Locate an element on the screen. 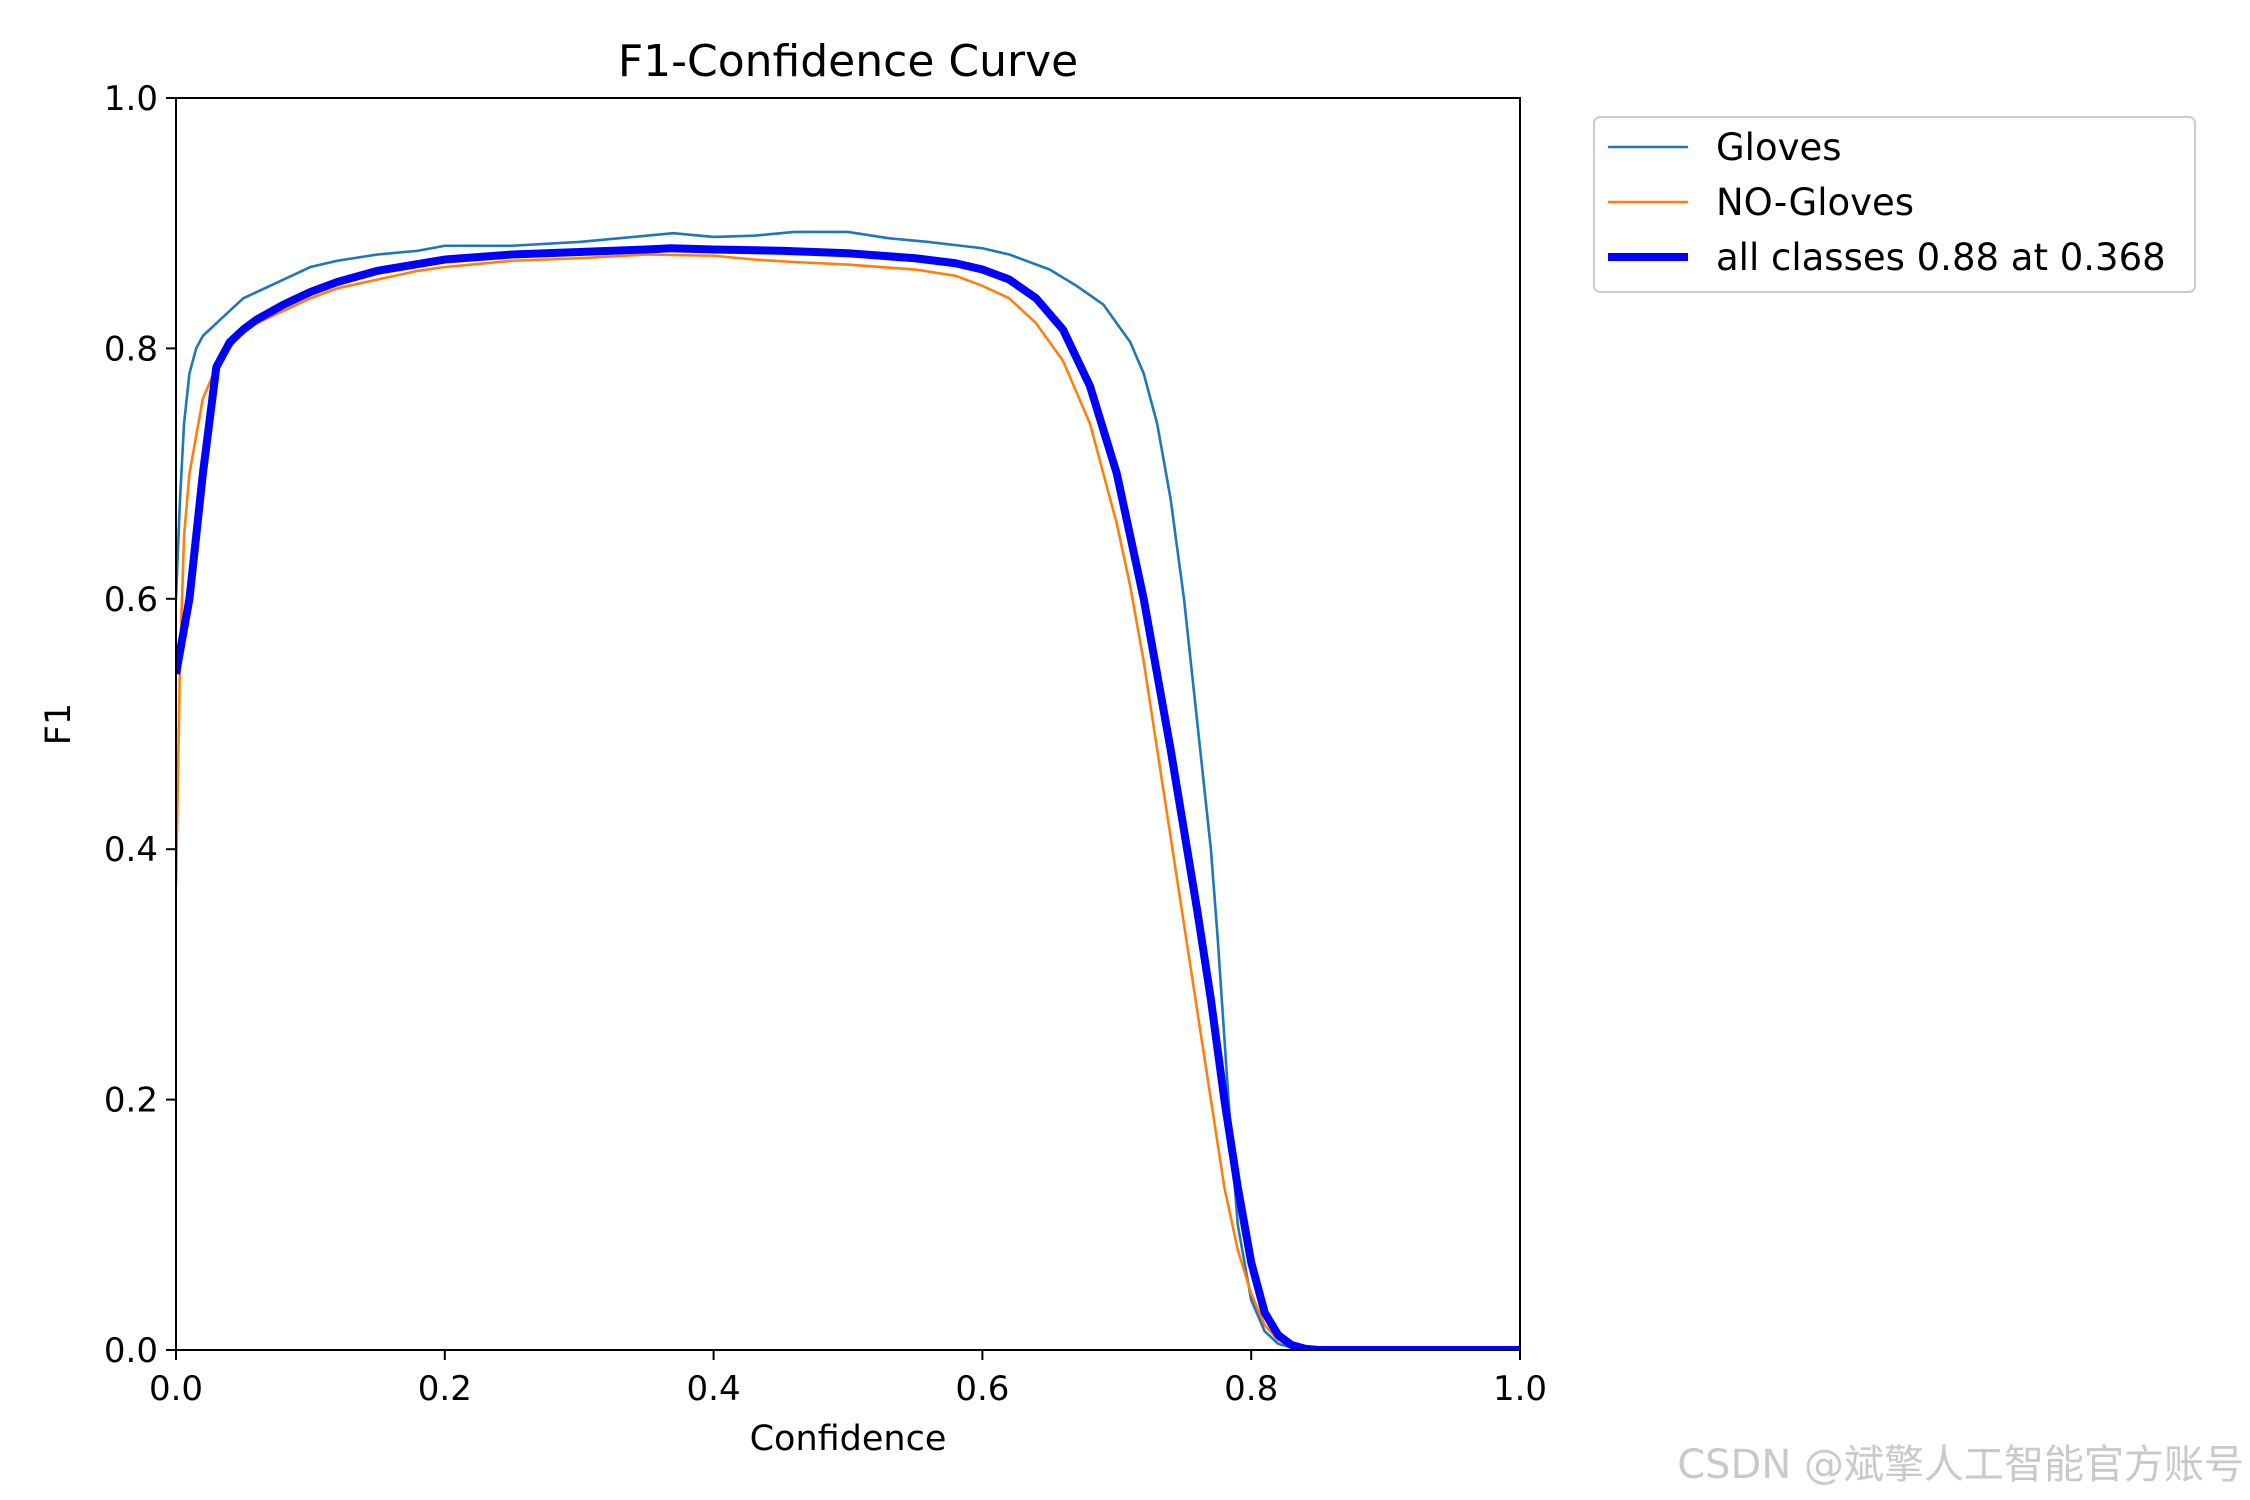 This screenshot has height=1500, width=2250. legend-frame is located at coordinates (1894, 204).